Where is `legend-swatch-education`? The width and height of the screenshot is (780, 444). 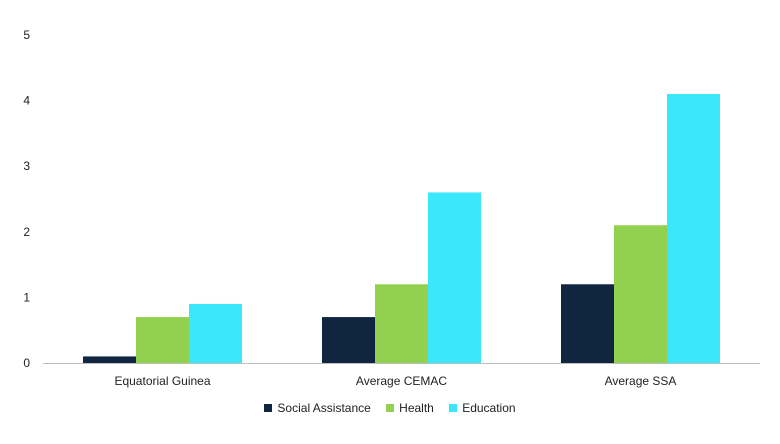 legend-swatch-education is located at coordinates (453, 407).